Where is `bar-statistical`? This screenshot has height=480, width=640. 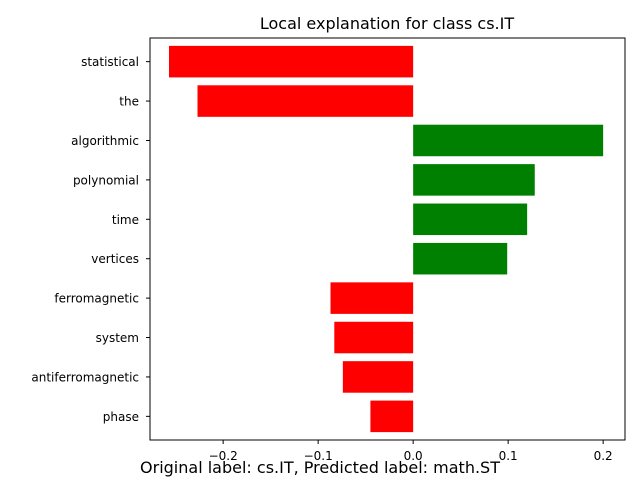 bar-statistical is located at coordinates (291, 61).